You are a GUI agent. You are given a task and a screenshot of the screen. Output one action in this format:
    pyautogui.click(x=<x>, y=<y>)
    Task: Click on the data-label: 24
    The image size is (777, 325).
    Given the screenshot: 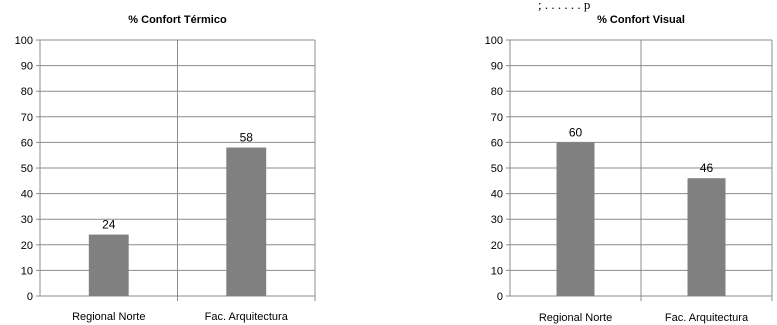 What is the action you would take?
    pyautogui.click(x=109, y=225)
    